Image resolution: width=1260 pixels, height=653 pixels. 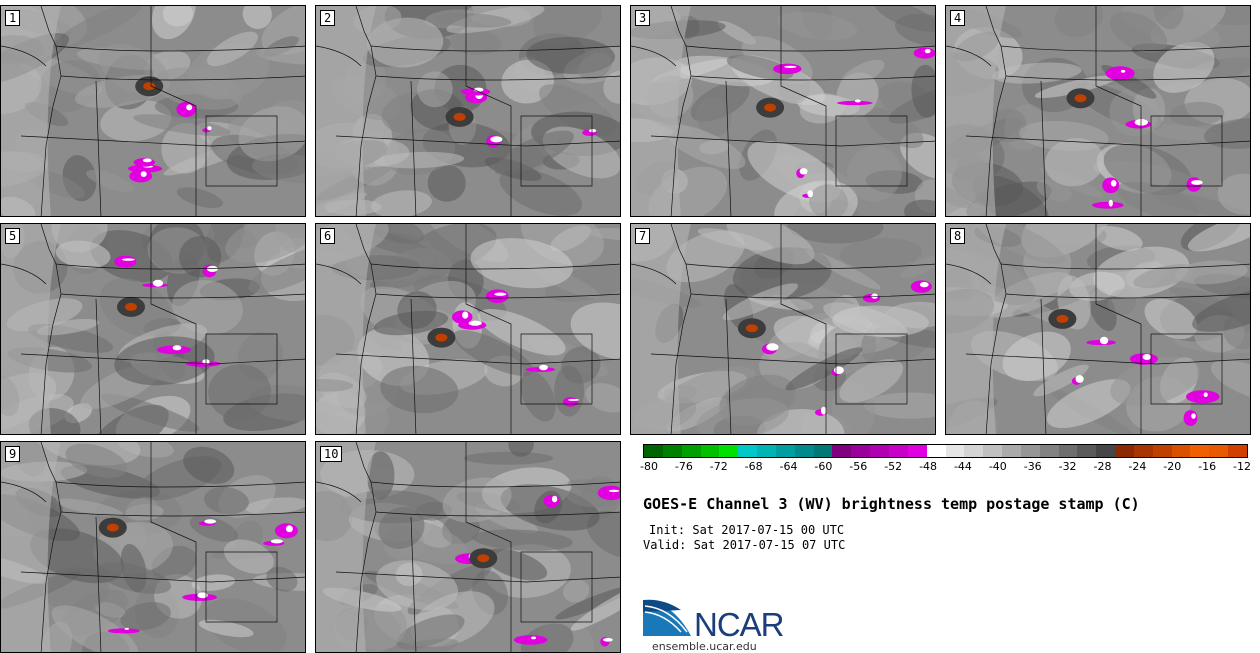 What do you see at coordinates (958, 236) in the screenshot?
I see `panel-label: 8` at bounding box center [958, 236].